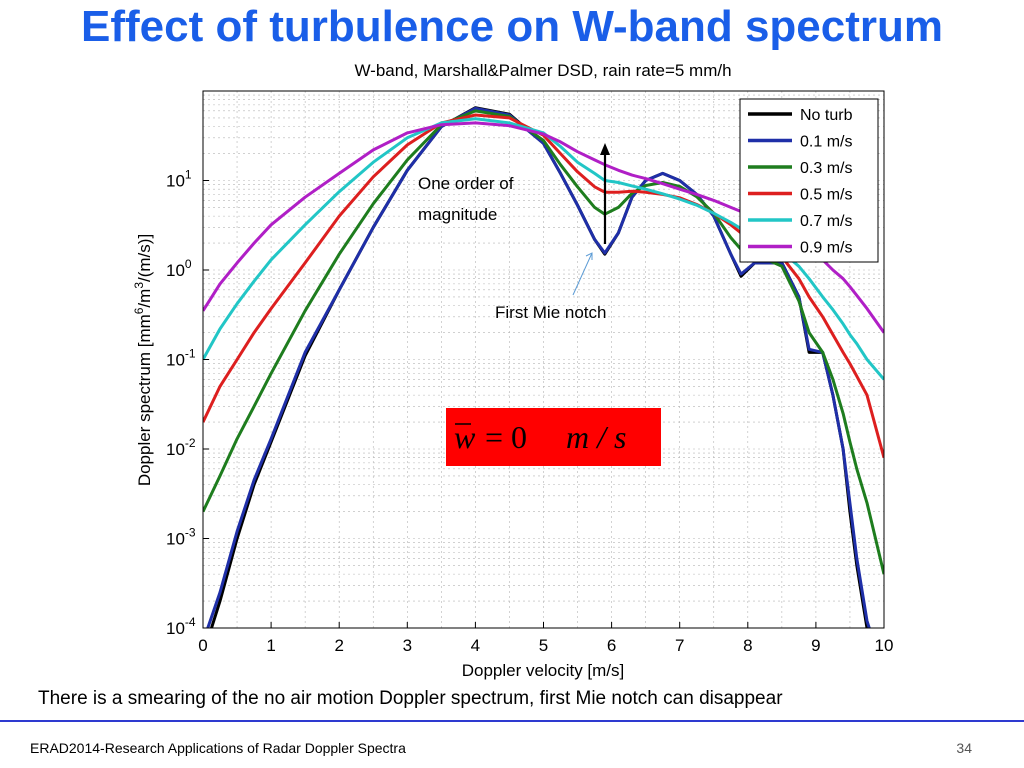 Image resolution: width=1024 pixels, height=768 pixels. What do you see at coordinates (826, 168) in the screenshot?
I see `legend-label: 0.3 m/s` at bounding box center [826, 168].